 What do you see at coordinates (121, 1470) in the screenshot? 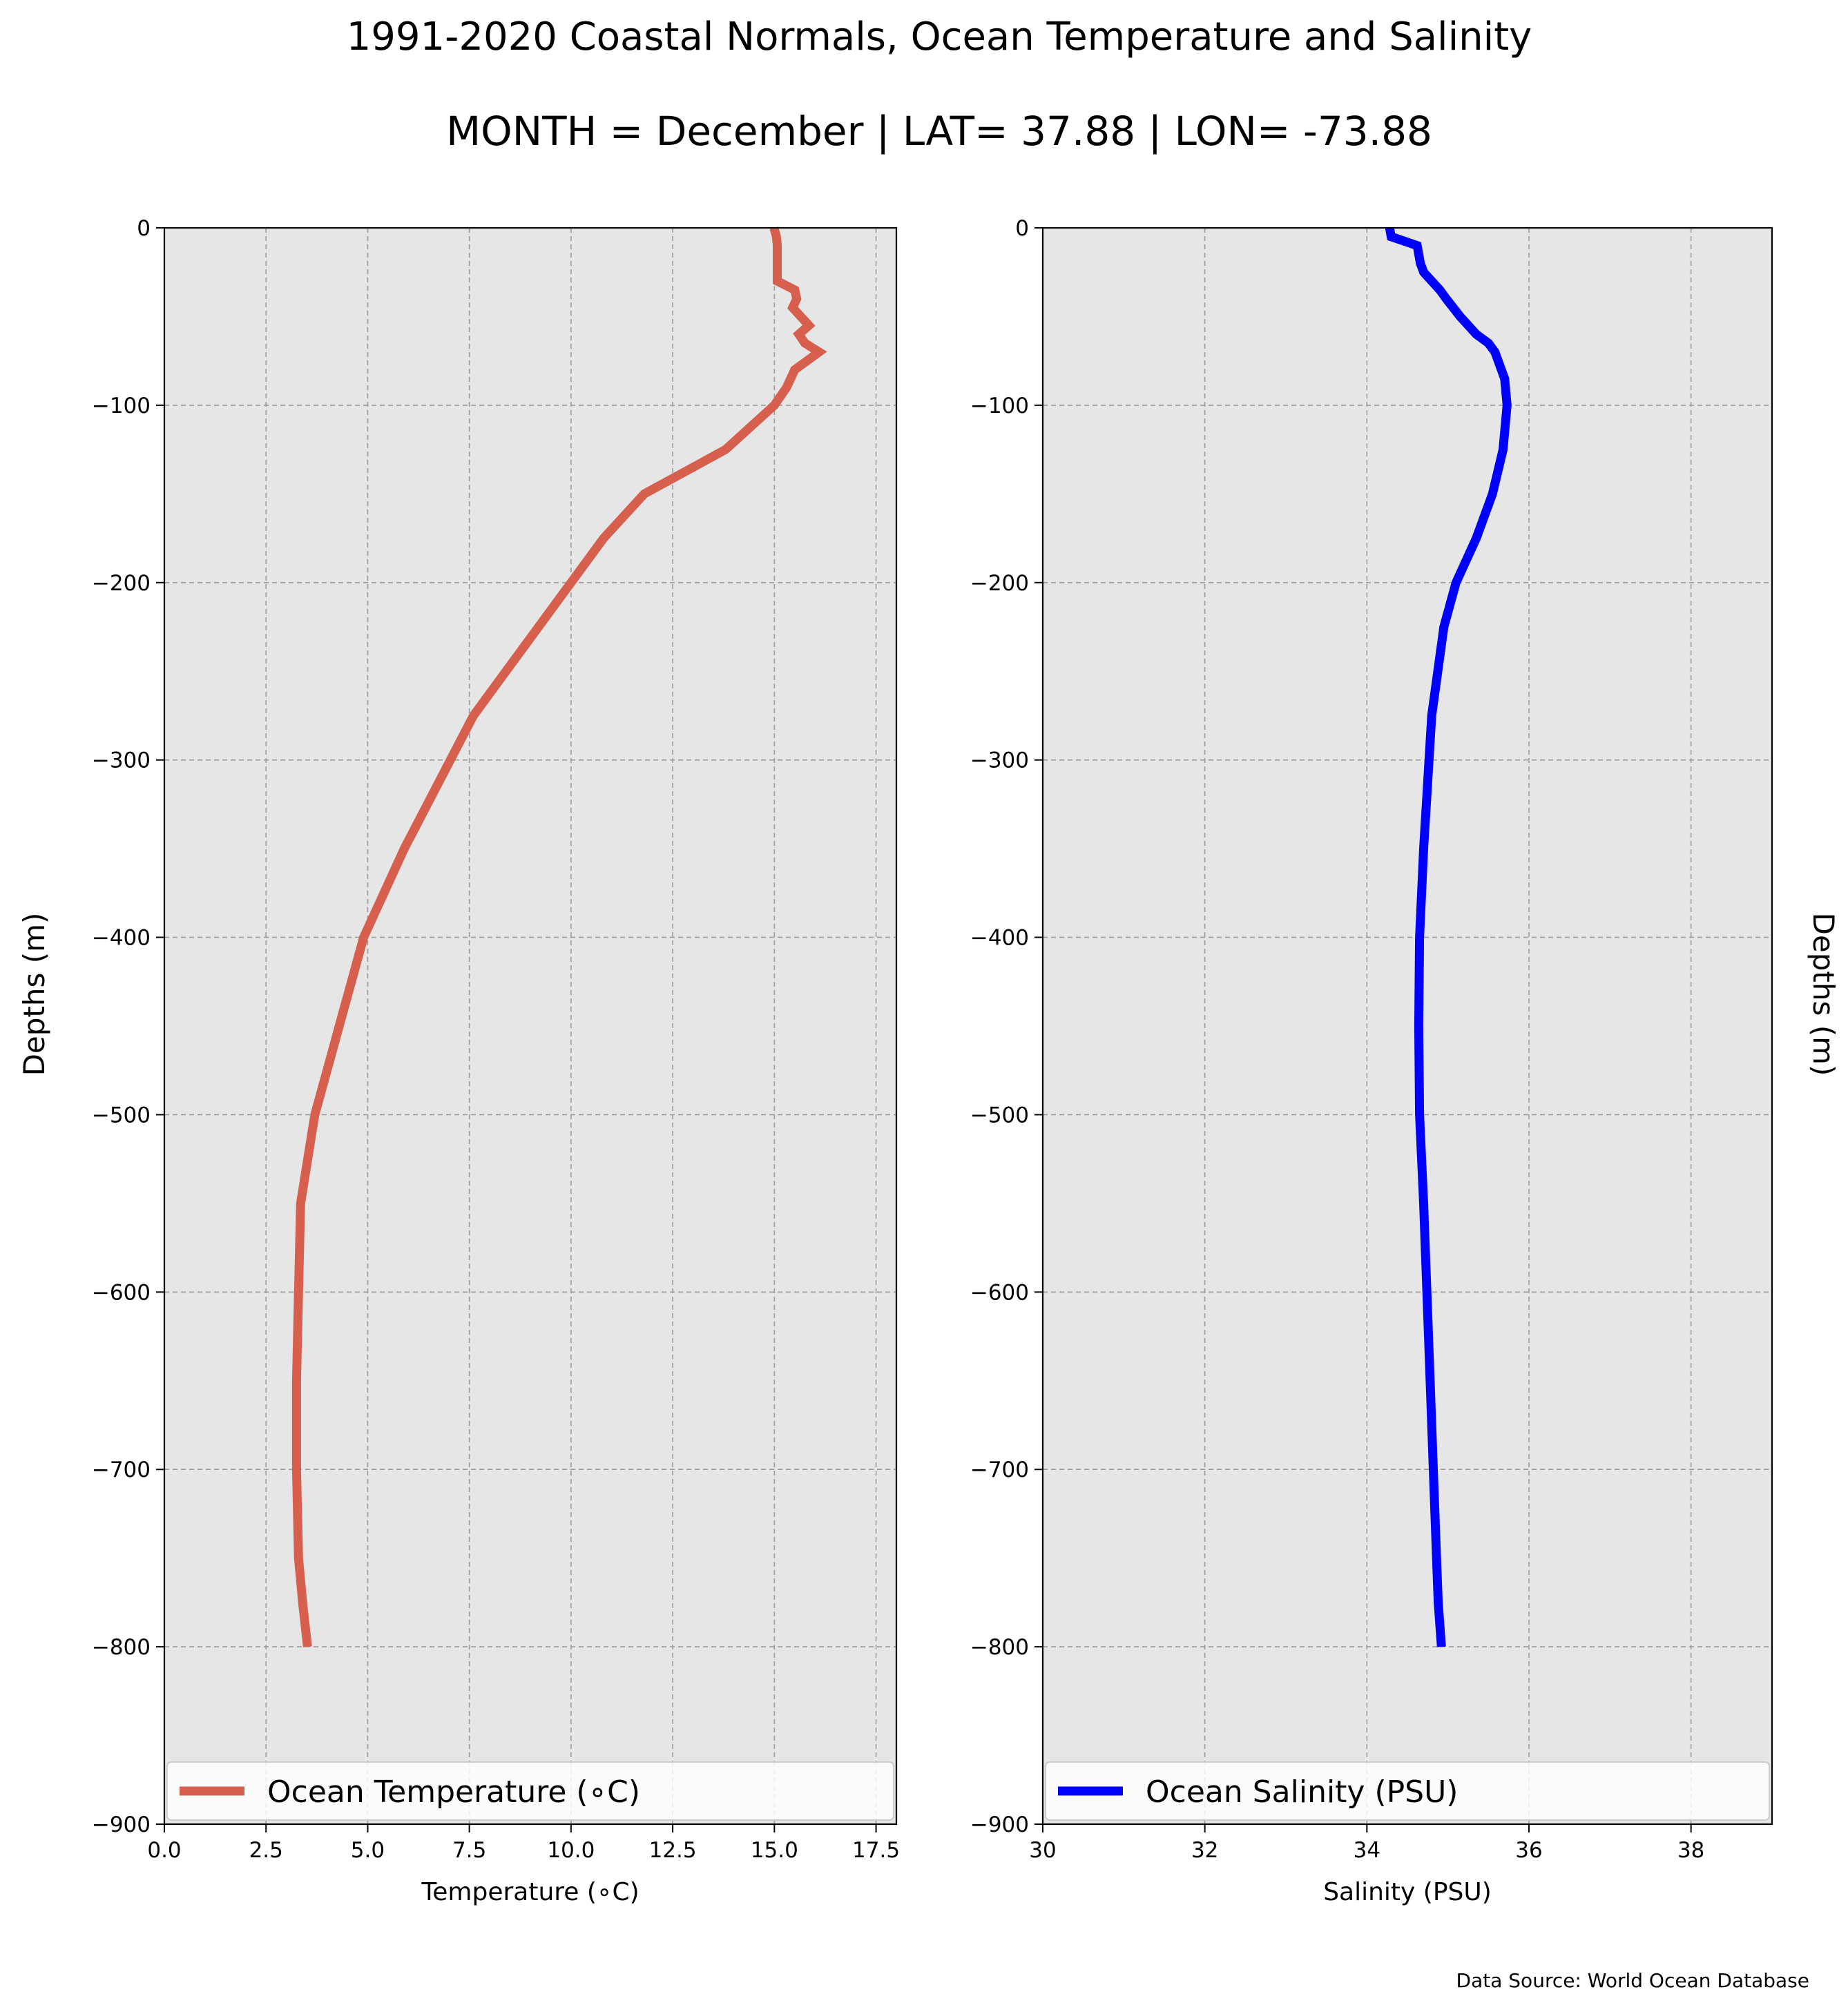
I see `temperature-y-tick-label: −700` at bounding box center [121, 1470].